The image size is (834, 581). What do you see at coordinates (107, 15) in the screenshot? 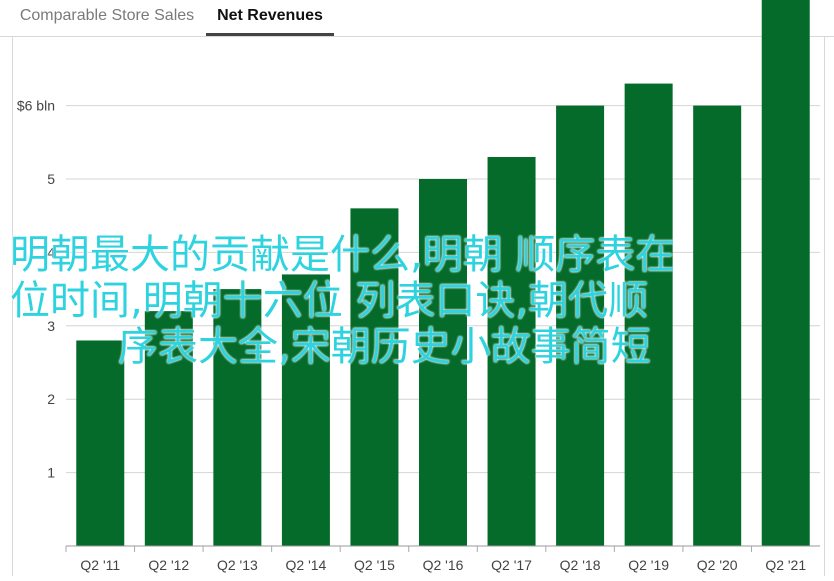
I see `tab-comparable-store-sales: Comparable Store Sales` at bounding box center [107, 15].